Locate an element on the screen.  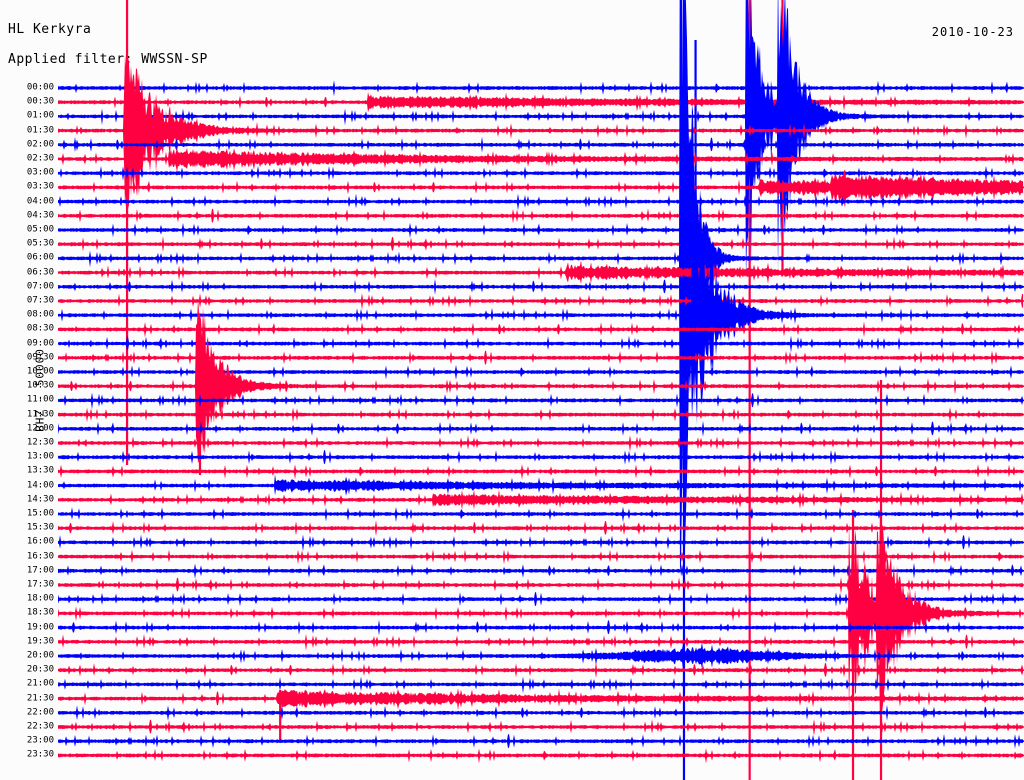
station-name: HL Kerkyra is located at coordinates (50, 29).